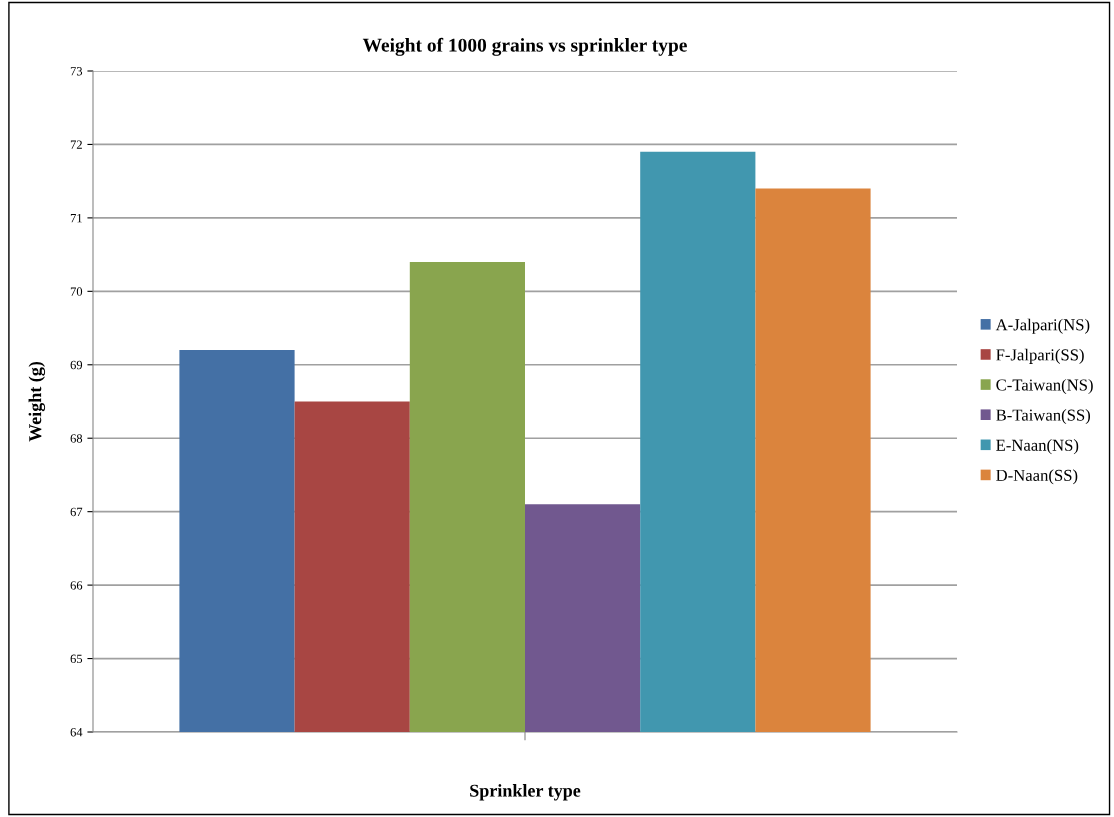  I want to click on y-tick-label: 70, so click(76, 291).